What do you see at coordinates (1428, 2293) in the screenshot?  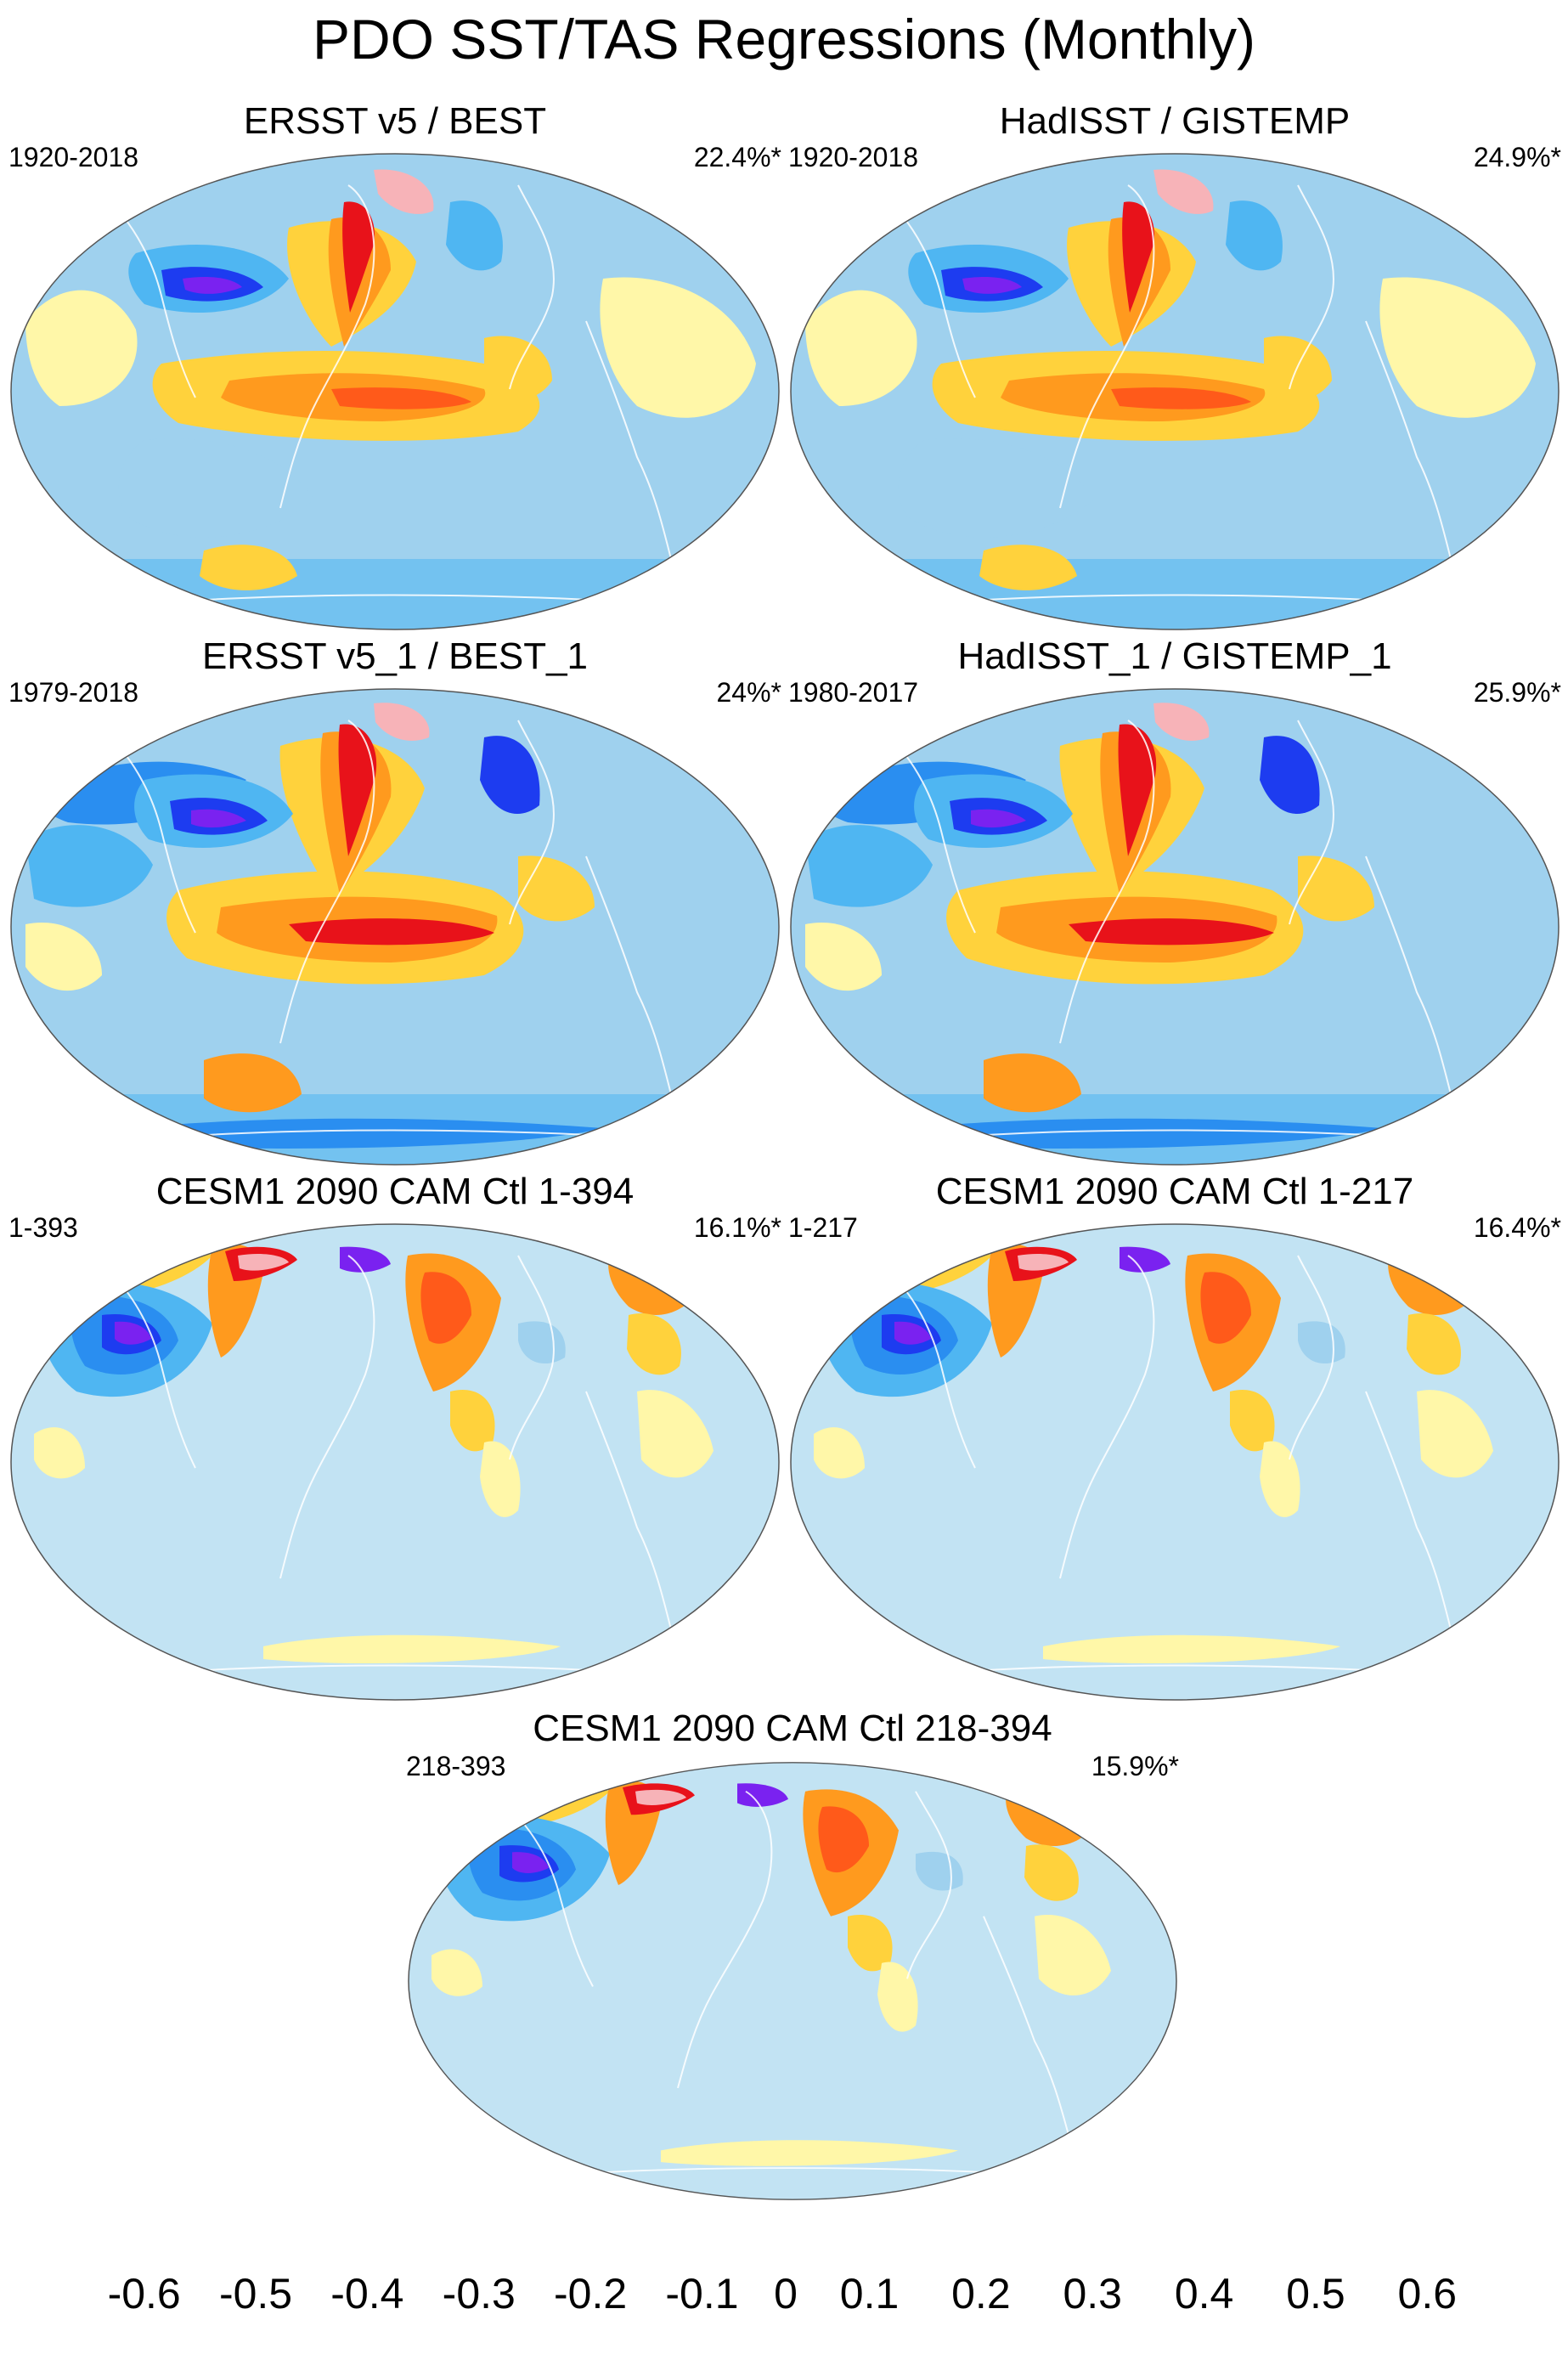 I see `colorbar-tick-label: 0.6` at bounding box center [1428, 2293].